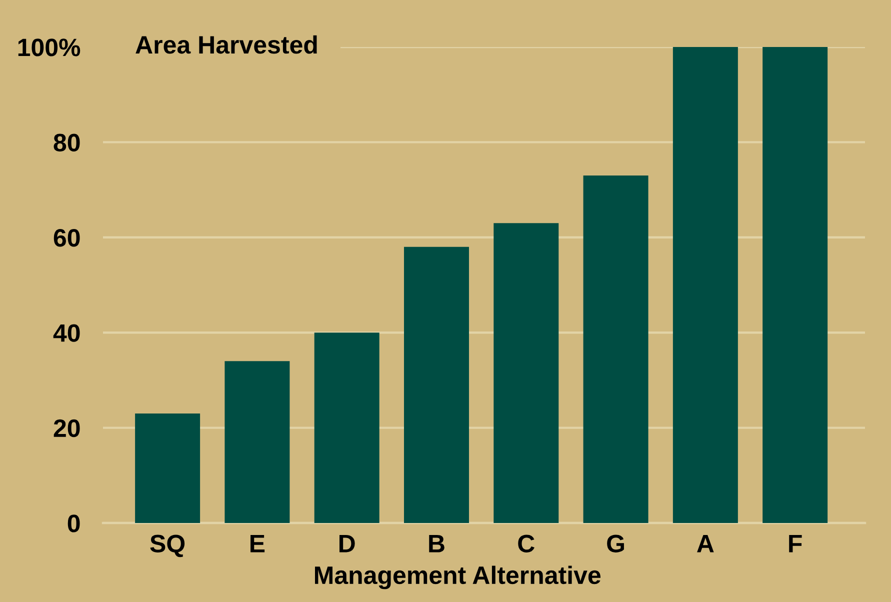 Image resolution: width=891 pixels, height=602 pixels. I want to click on y-tick-label: 40, so click(66, 333).